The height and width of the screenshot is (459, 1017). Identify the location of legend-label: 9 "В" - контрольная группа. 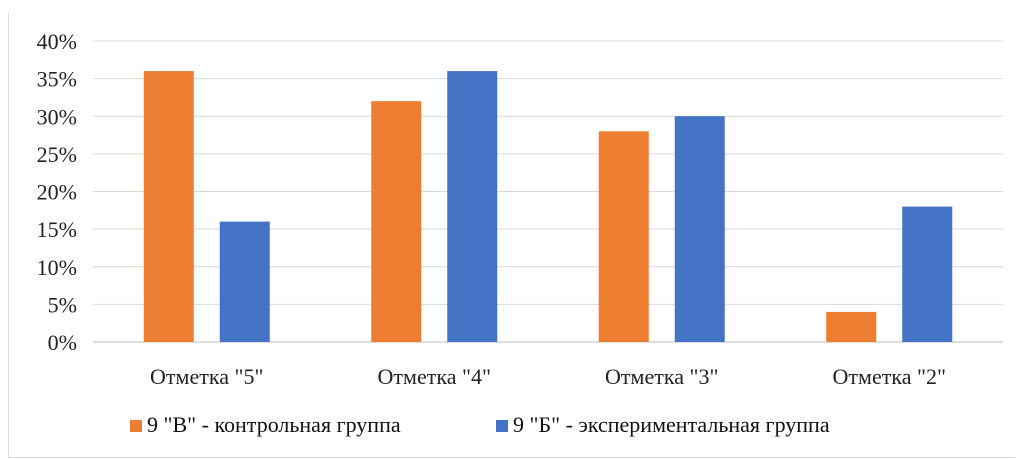
(274, 424).